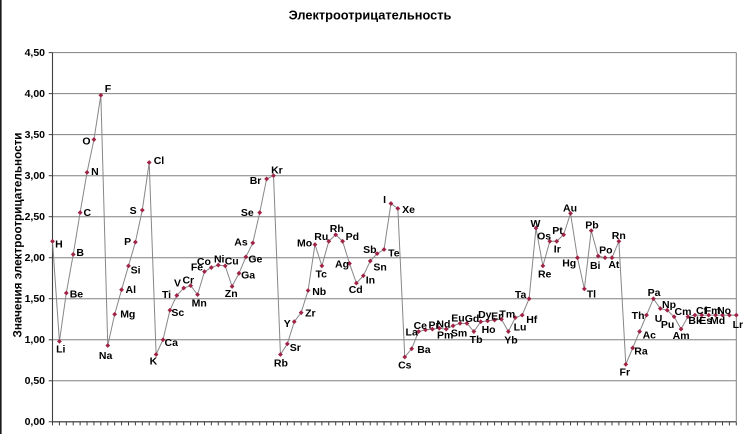 Image resolution: width=750 pixels, height=439 pixels. I want to click on svg-text: 2,00, so click(35, 258).